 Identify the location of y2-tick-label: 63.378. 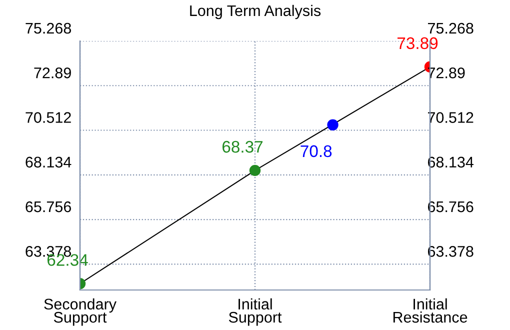
(451, 251).